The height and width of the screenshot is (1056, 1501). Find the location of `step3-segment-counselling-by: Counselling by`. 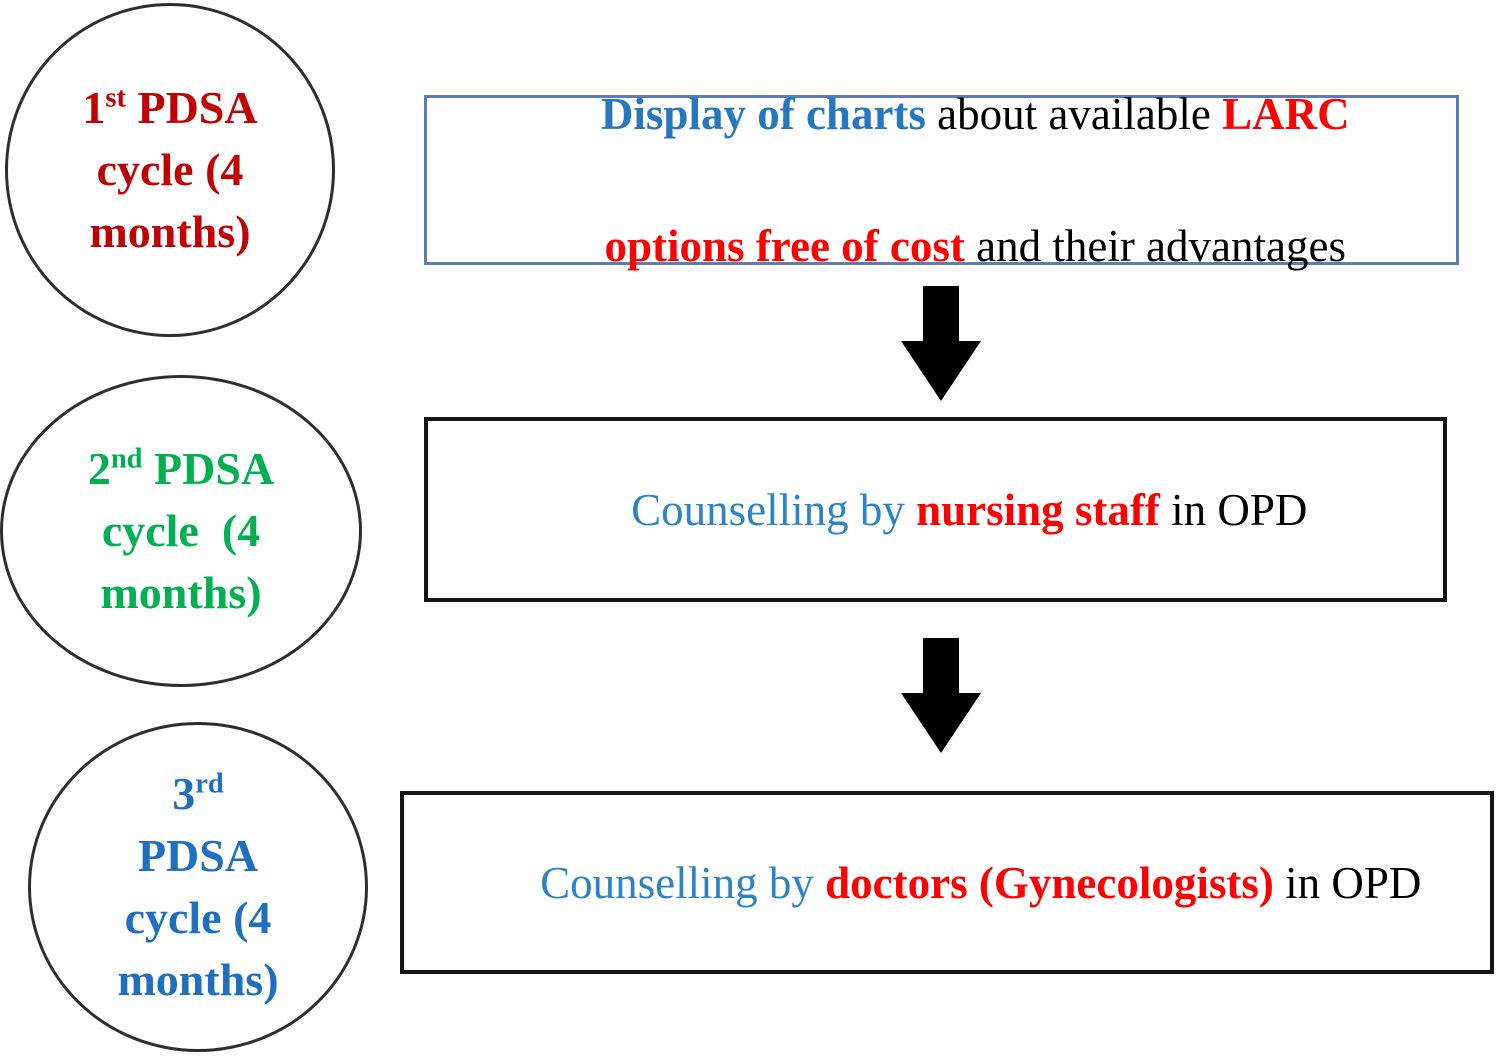

step3-segment-counselling-by: Counselling by is located at coordinates (683, 882).